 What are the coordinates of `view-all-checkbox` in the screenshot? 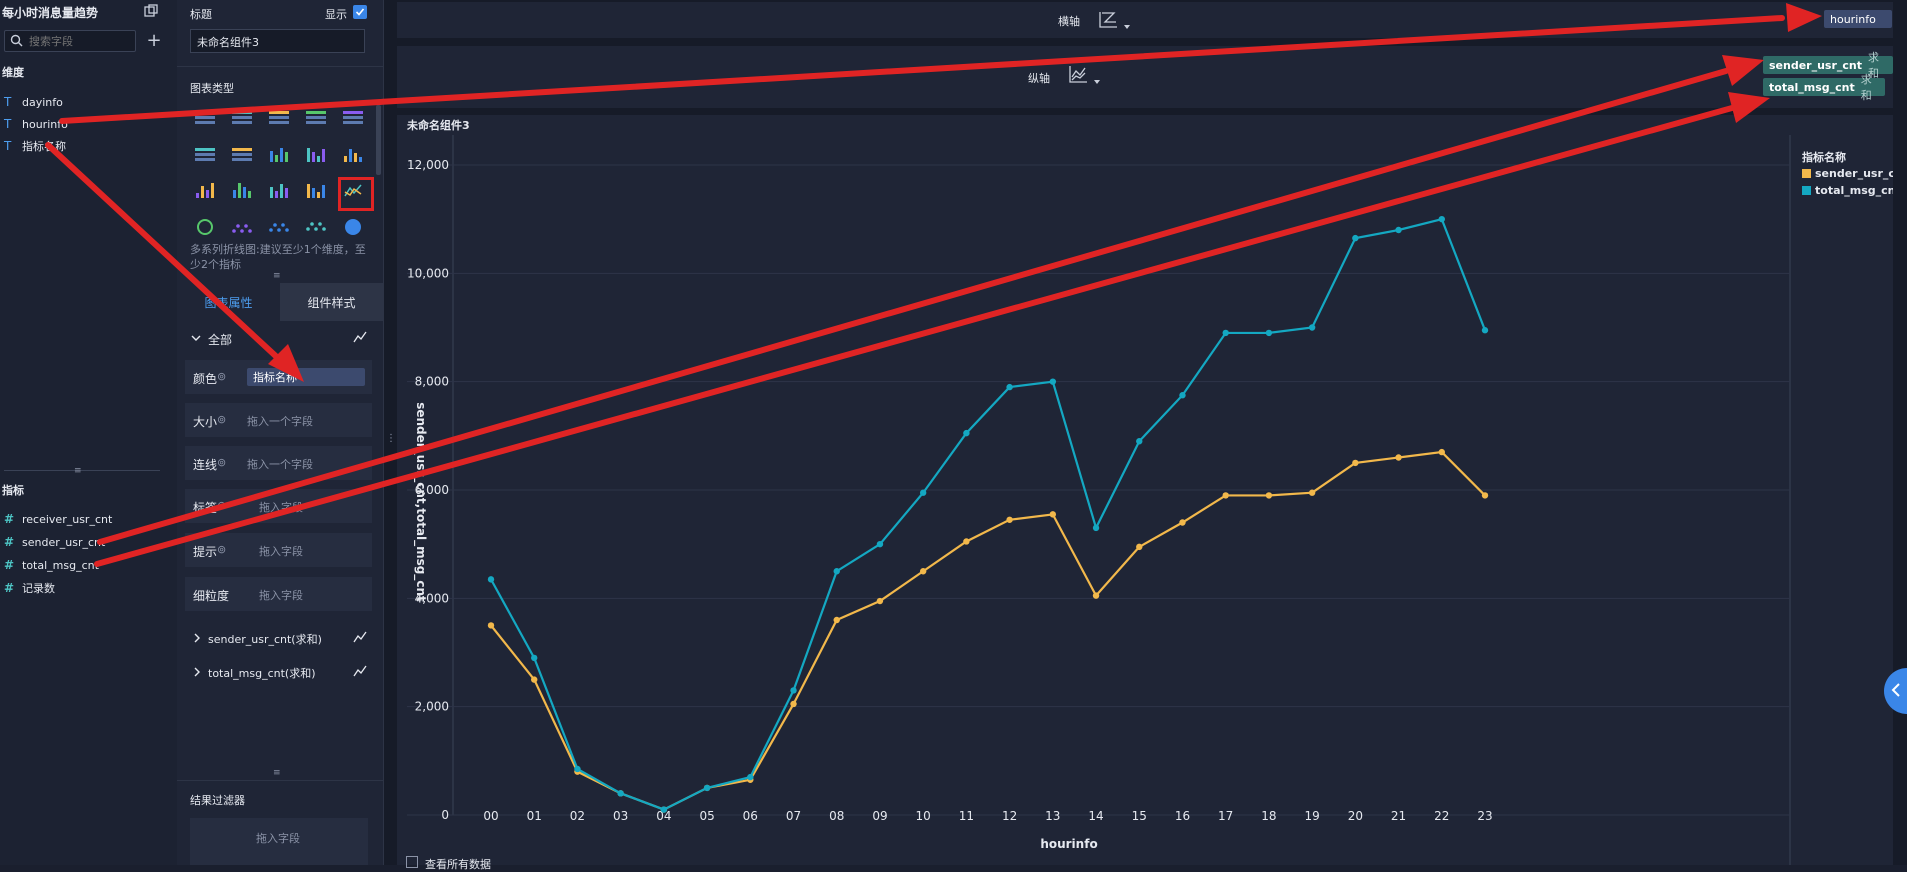 It's located at (412, 862).